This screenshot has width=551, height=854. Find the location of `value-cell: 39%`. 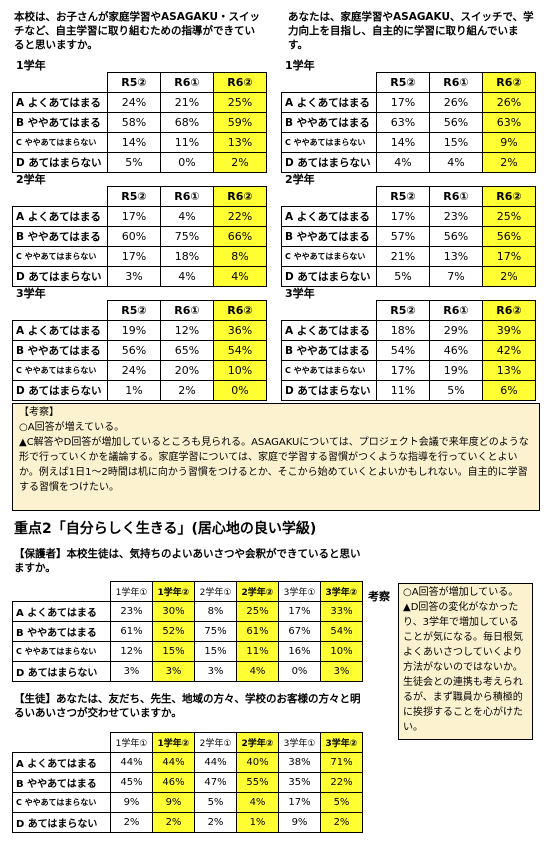

value-cell: 39% is located at coordinates (509, 330).